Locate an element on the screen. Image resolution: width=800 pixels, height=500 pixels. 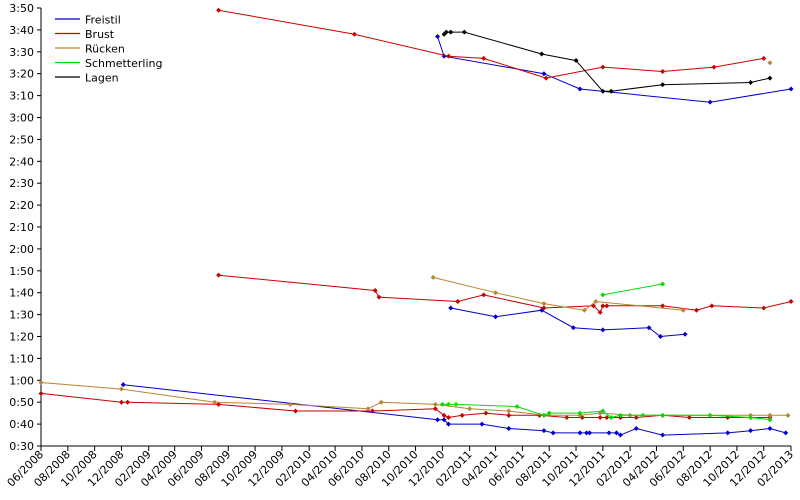
y-tick-label: 2:00 is located at coordinates (21, 249).